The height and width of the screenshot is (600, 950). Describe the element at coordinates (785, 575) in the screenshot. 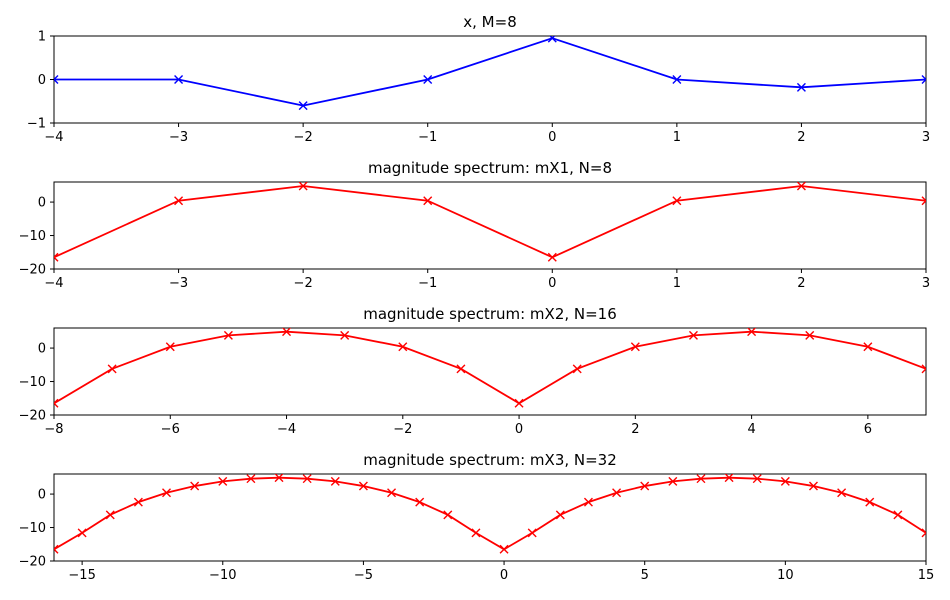

I see `x-tick-label: 10` at that location.